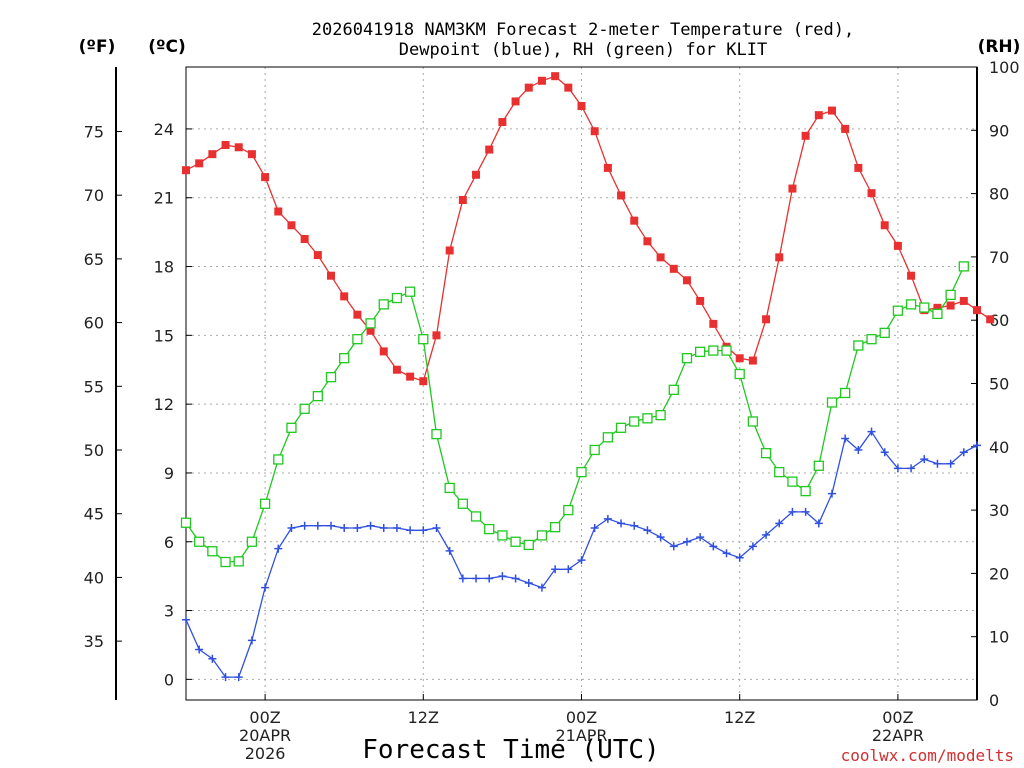 Image resolution: width=1024 pixels, height=768 pixels. Describe the element at coordinates (164, 267) in the screenshot. I see `celsius-tick-label: 18` at that location.